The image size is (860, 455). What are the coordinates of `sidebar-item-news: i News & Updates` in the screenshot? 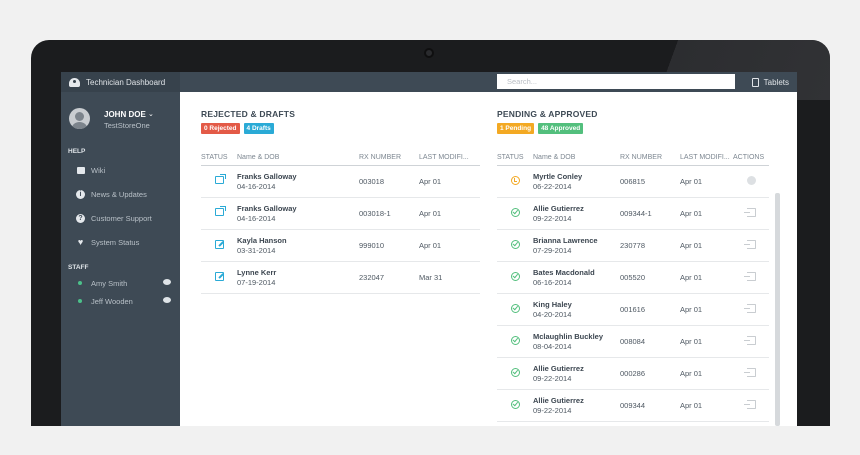 It's located at (120, 194).